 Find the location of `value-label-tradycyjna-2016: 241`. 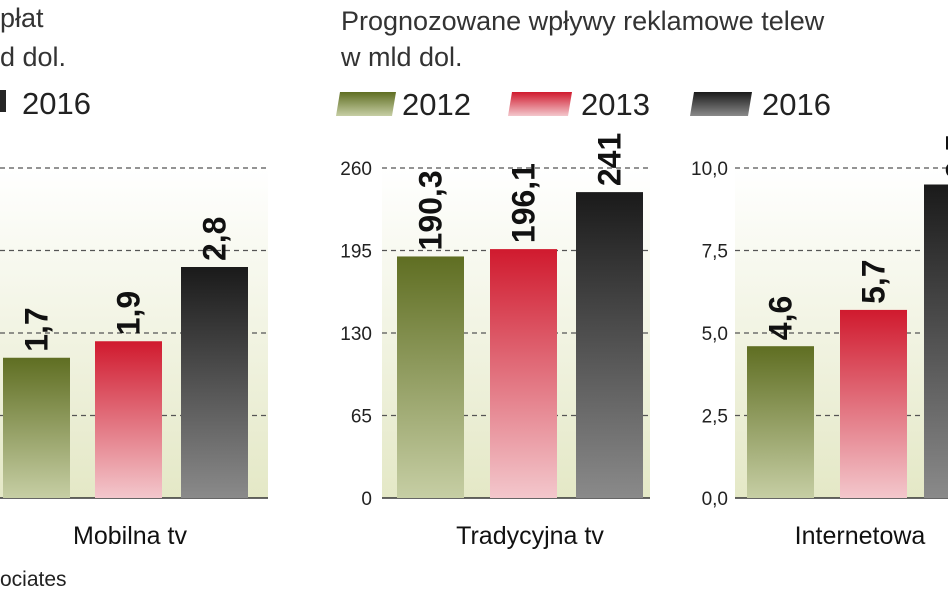

value-label-tradycyjna-2016: 241 is located at coordinates (610, 159).